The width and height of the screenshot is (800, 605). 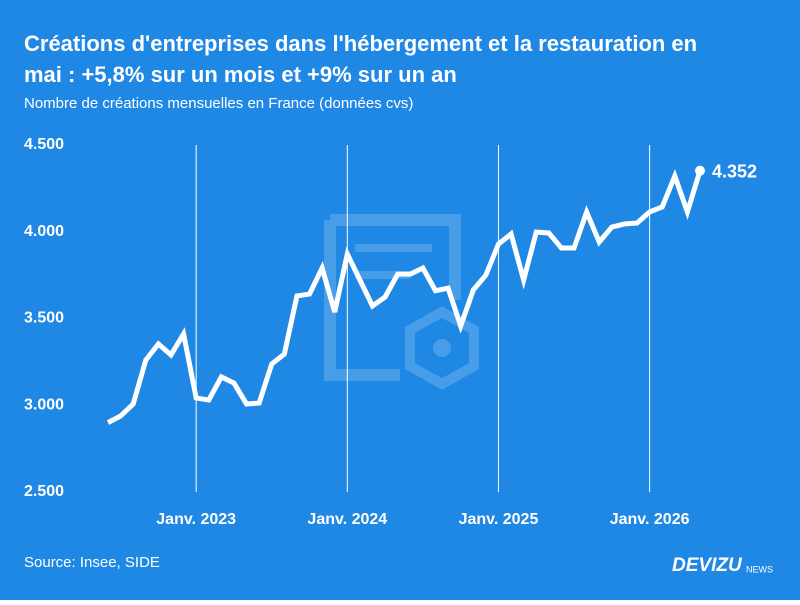 What do you see at coordinates (44, 144) in the screenshot?
I see `y-tick-label: 4.500` at bounding box center [44, 144].